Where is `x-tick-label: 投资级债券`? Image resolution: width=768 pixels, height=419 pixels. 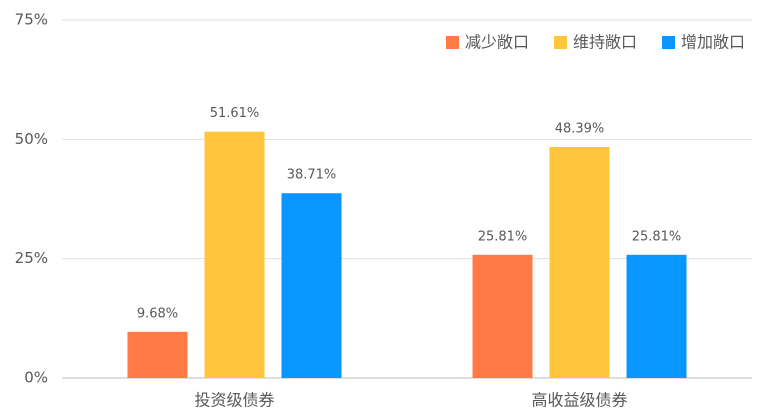
x-tick-label: 投资级债券 is located at coordinates (234, 400).